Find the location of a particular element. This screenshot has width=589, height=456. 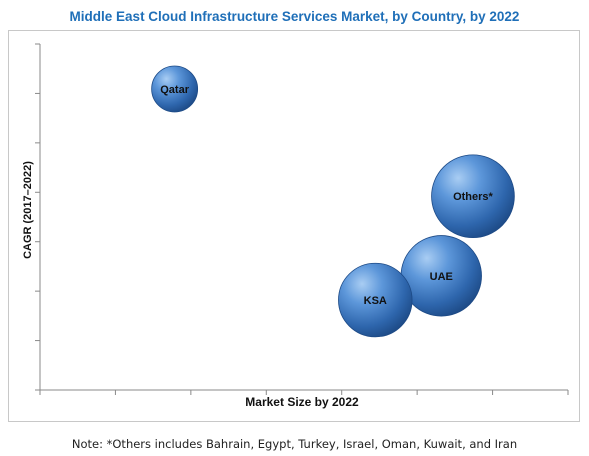

bubble-label-qatar: Qatar is located at coordinates (174, 90).